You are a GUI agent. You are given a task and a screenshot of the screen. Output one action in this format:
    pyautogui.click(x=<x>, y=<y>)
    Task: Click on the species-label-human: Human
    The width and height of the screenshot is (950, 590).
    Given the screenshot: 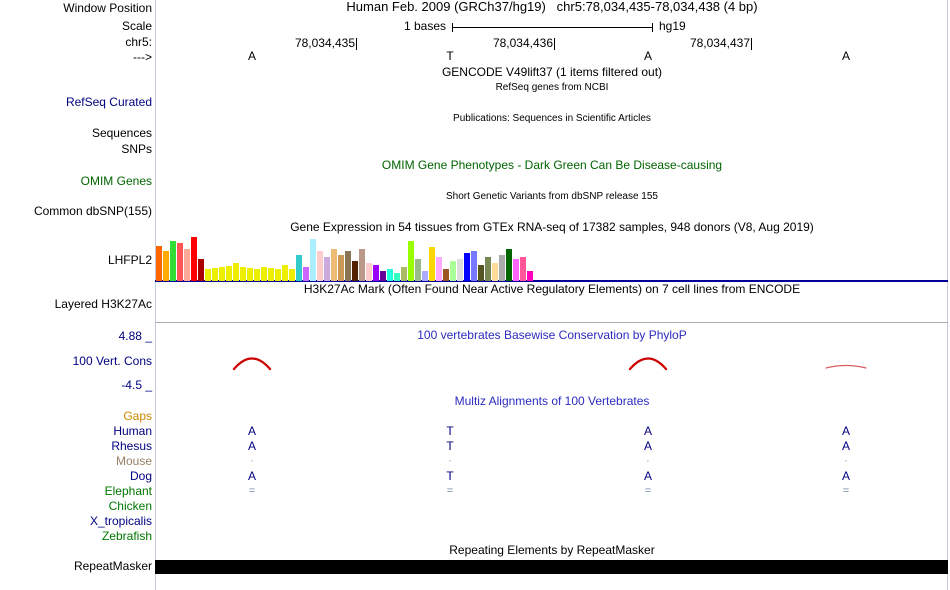 What is the action you would take?
    pyautogui.click(x=132, y=431)
    